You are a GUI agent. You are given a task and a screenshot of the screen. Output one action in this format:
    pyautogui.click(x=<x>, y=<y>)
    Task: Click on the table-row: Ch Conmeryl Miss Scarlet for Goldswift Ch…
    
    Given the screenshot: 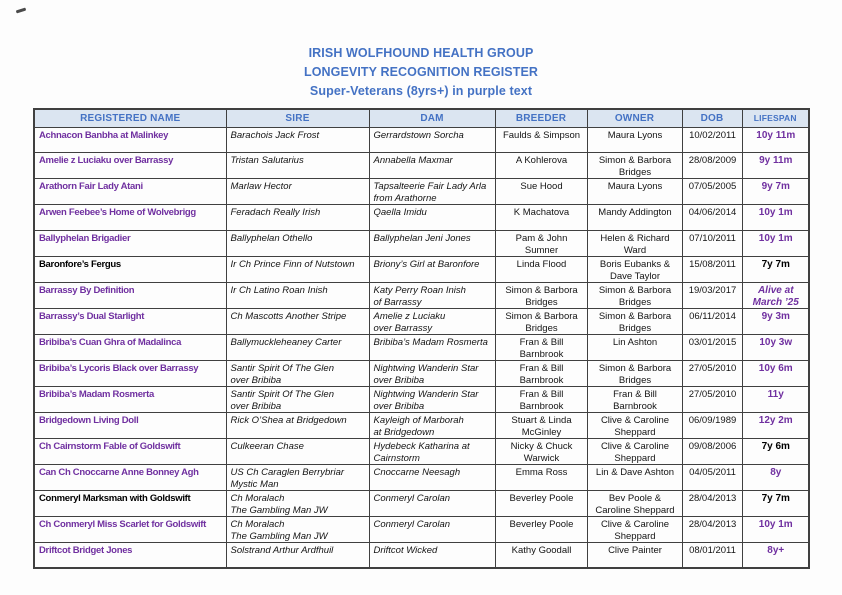 What is the action you would take?
    pyautogui.click(x=421, y=530)
    